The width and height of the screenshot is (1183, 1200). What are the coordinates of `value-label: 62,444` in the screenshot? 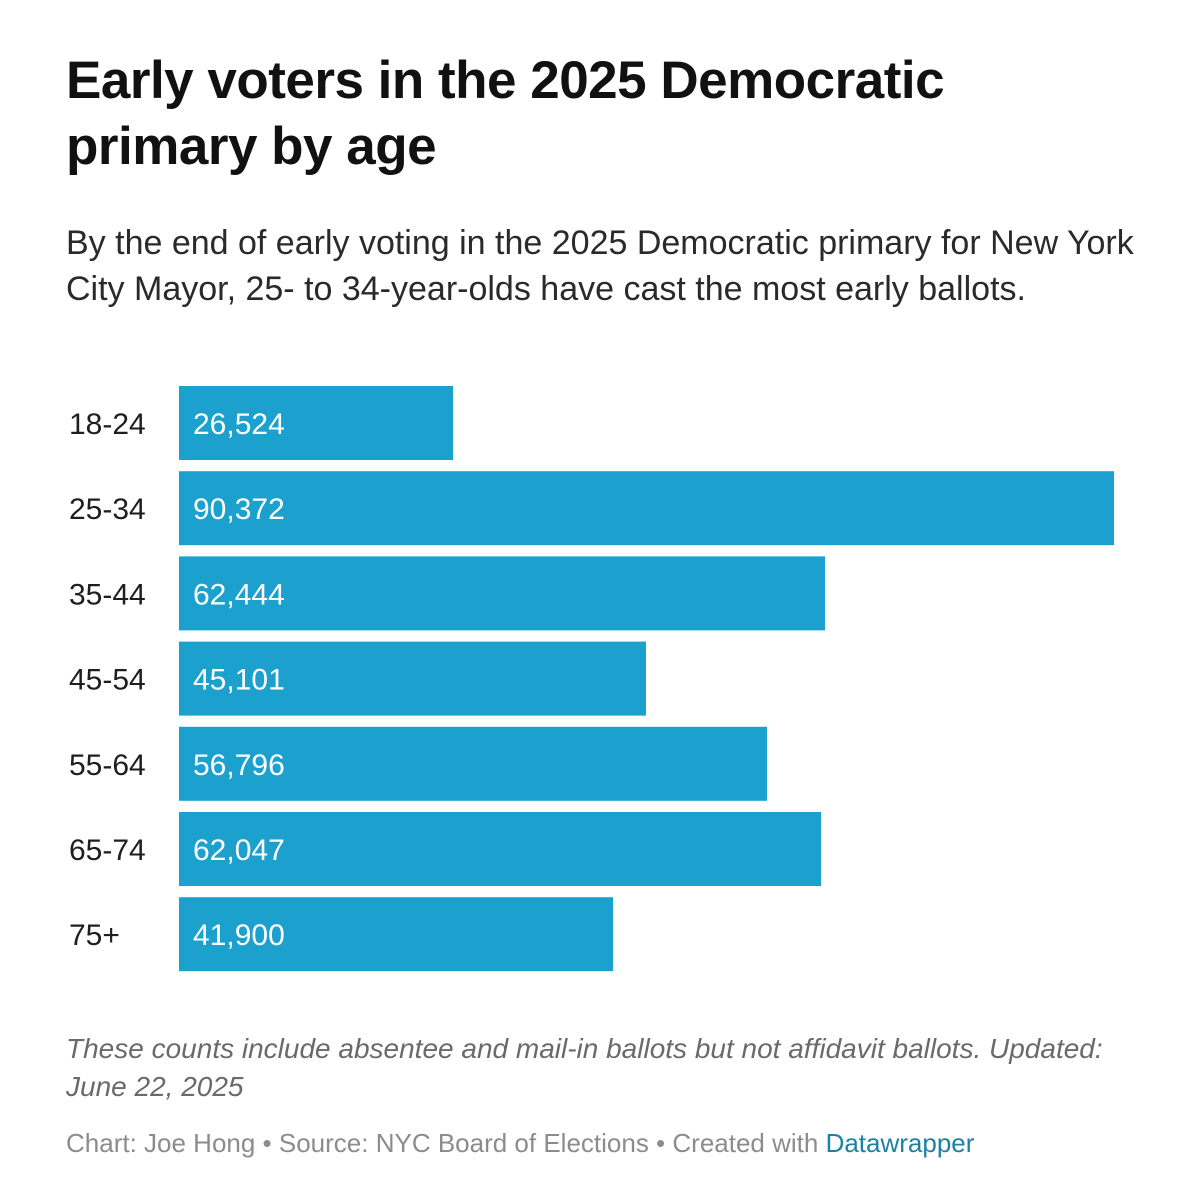 It's located at (239, 594).